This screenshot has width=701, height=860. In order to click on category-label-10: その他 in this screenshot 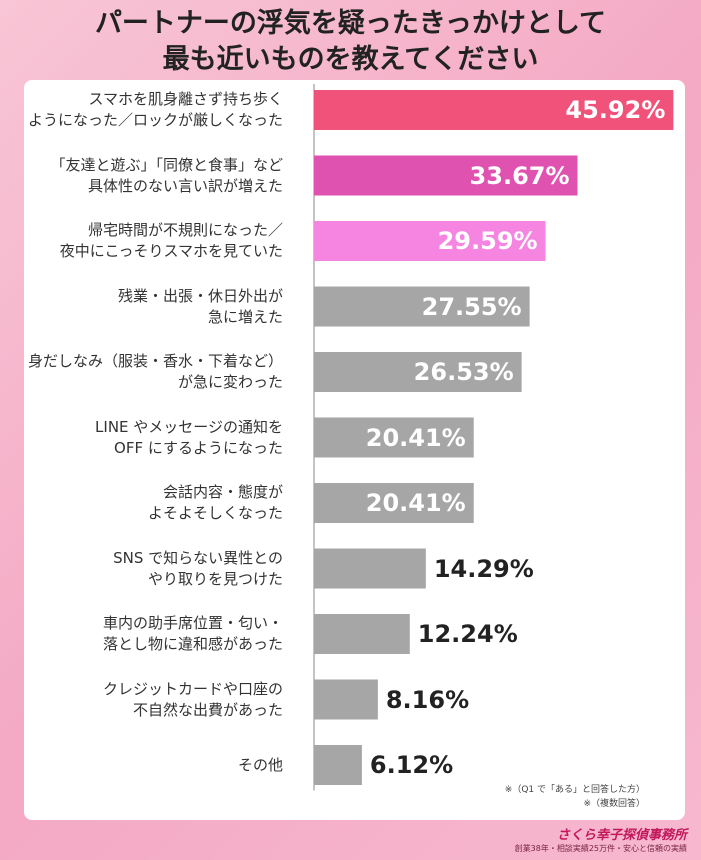, I will do `click(148, 765)`.